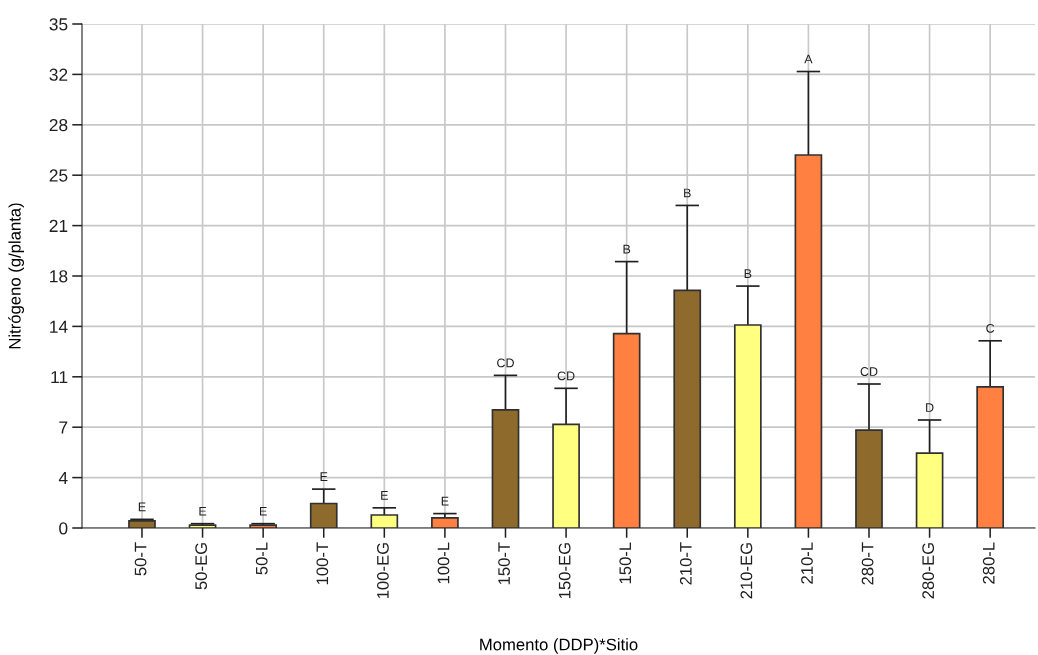 Image resolution: width=1038 pixels, height=655 pixels. I want to click on x-tick-label: 50-EG, so click(201, 566).